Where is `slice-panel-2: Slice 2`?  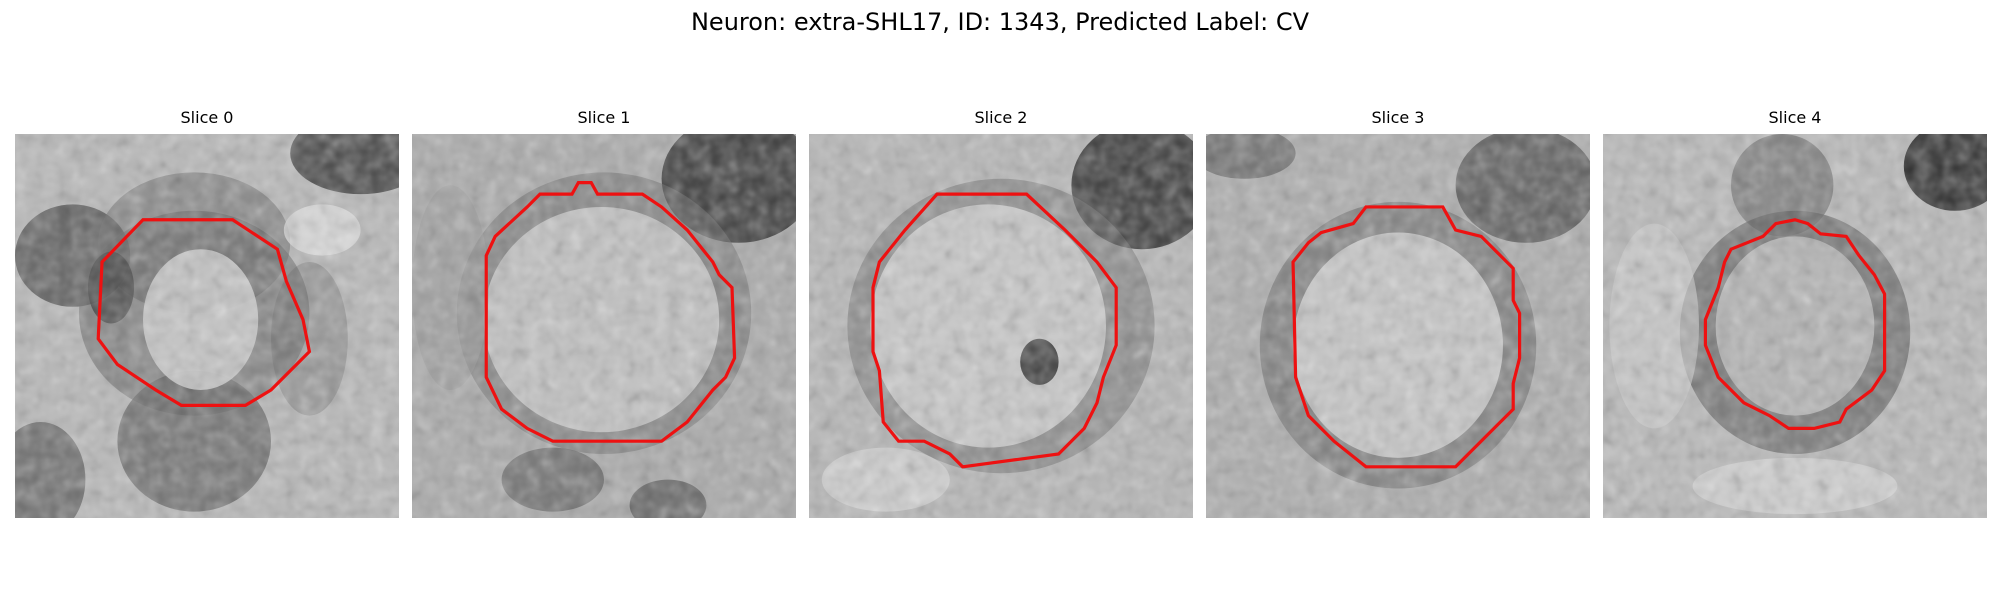 slice-panel-2: Slice 2 is located at coordinates (1001, 313).